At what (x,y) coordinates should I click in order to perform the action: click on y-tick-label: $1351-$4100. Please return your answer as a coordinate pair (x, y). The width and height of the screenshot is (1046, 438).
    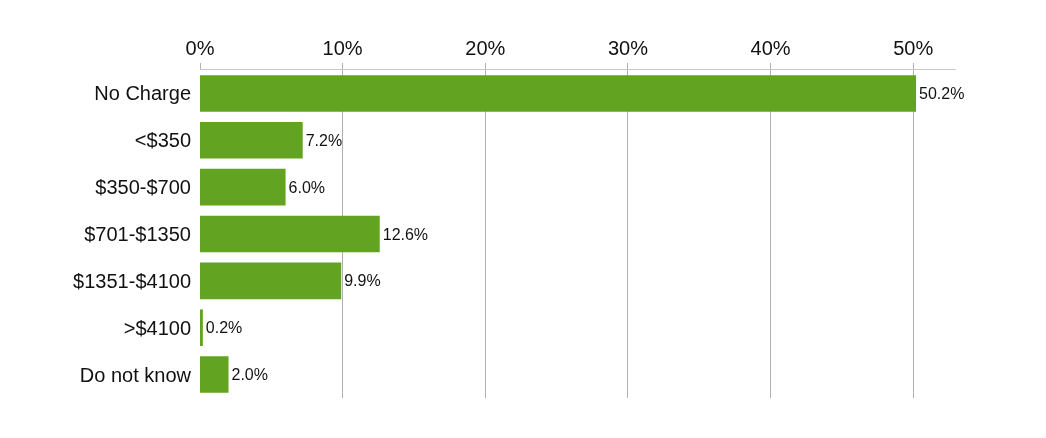
    Looking at the image, I should click on (132, 280).